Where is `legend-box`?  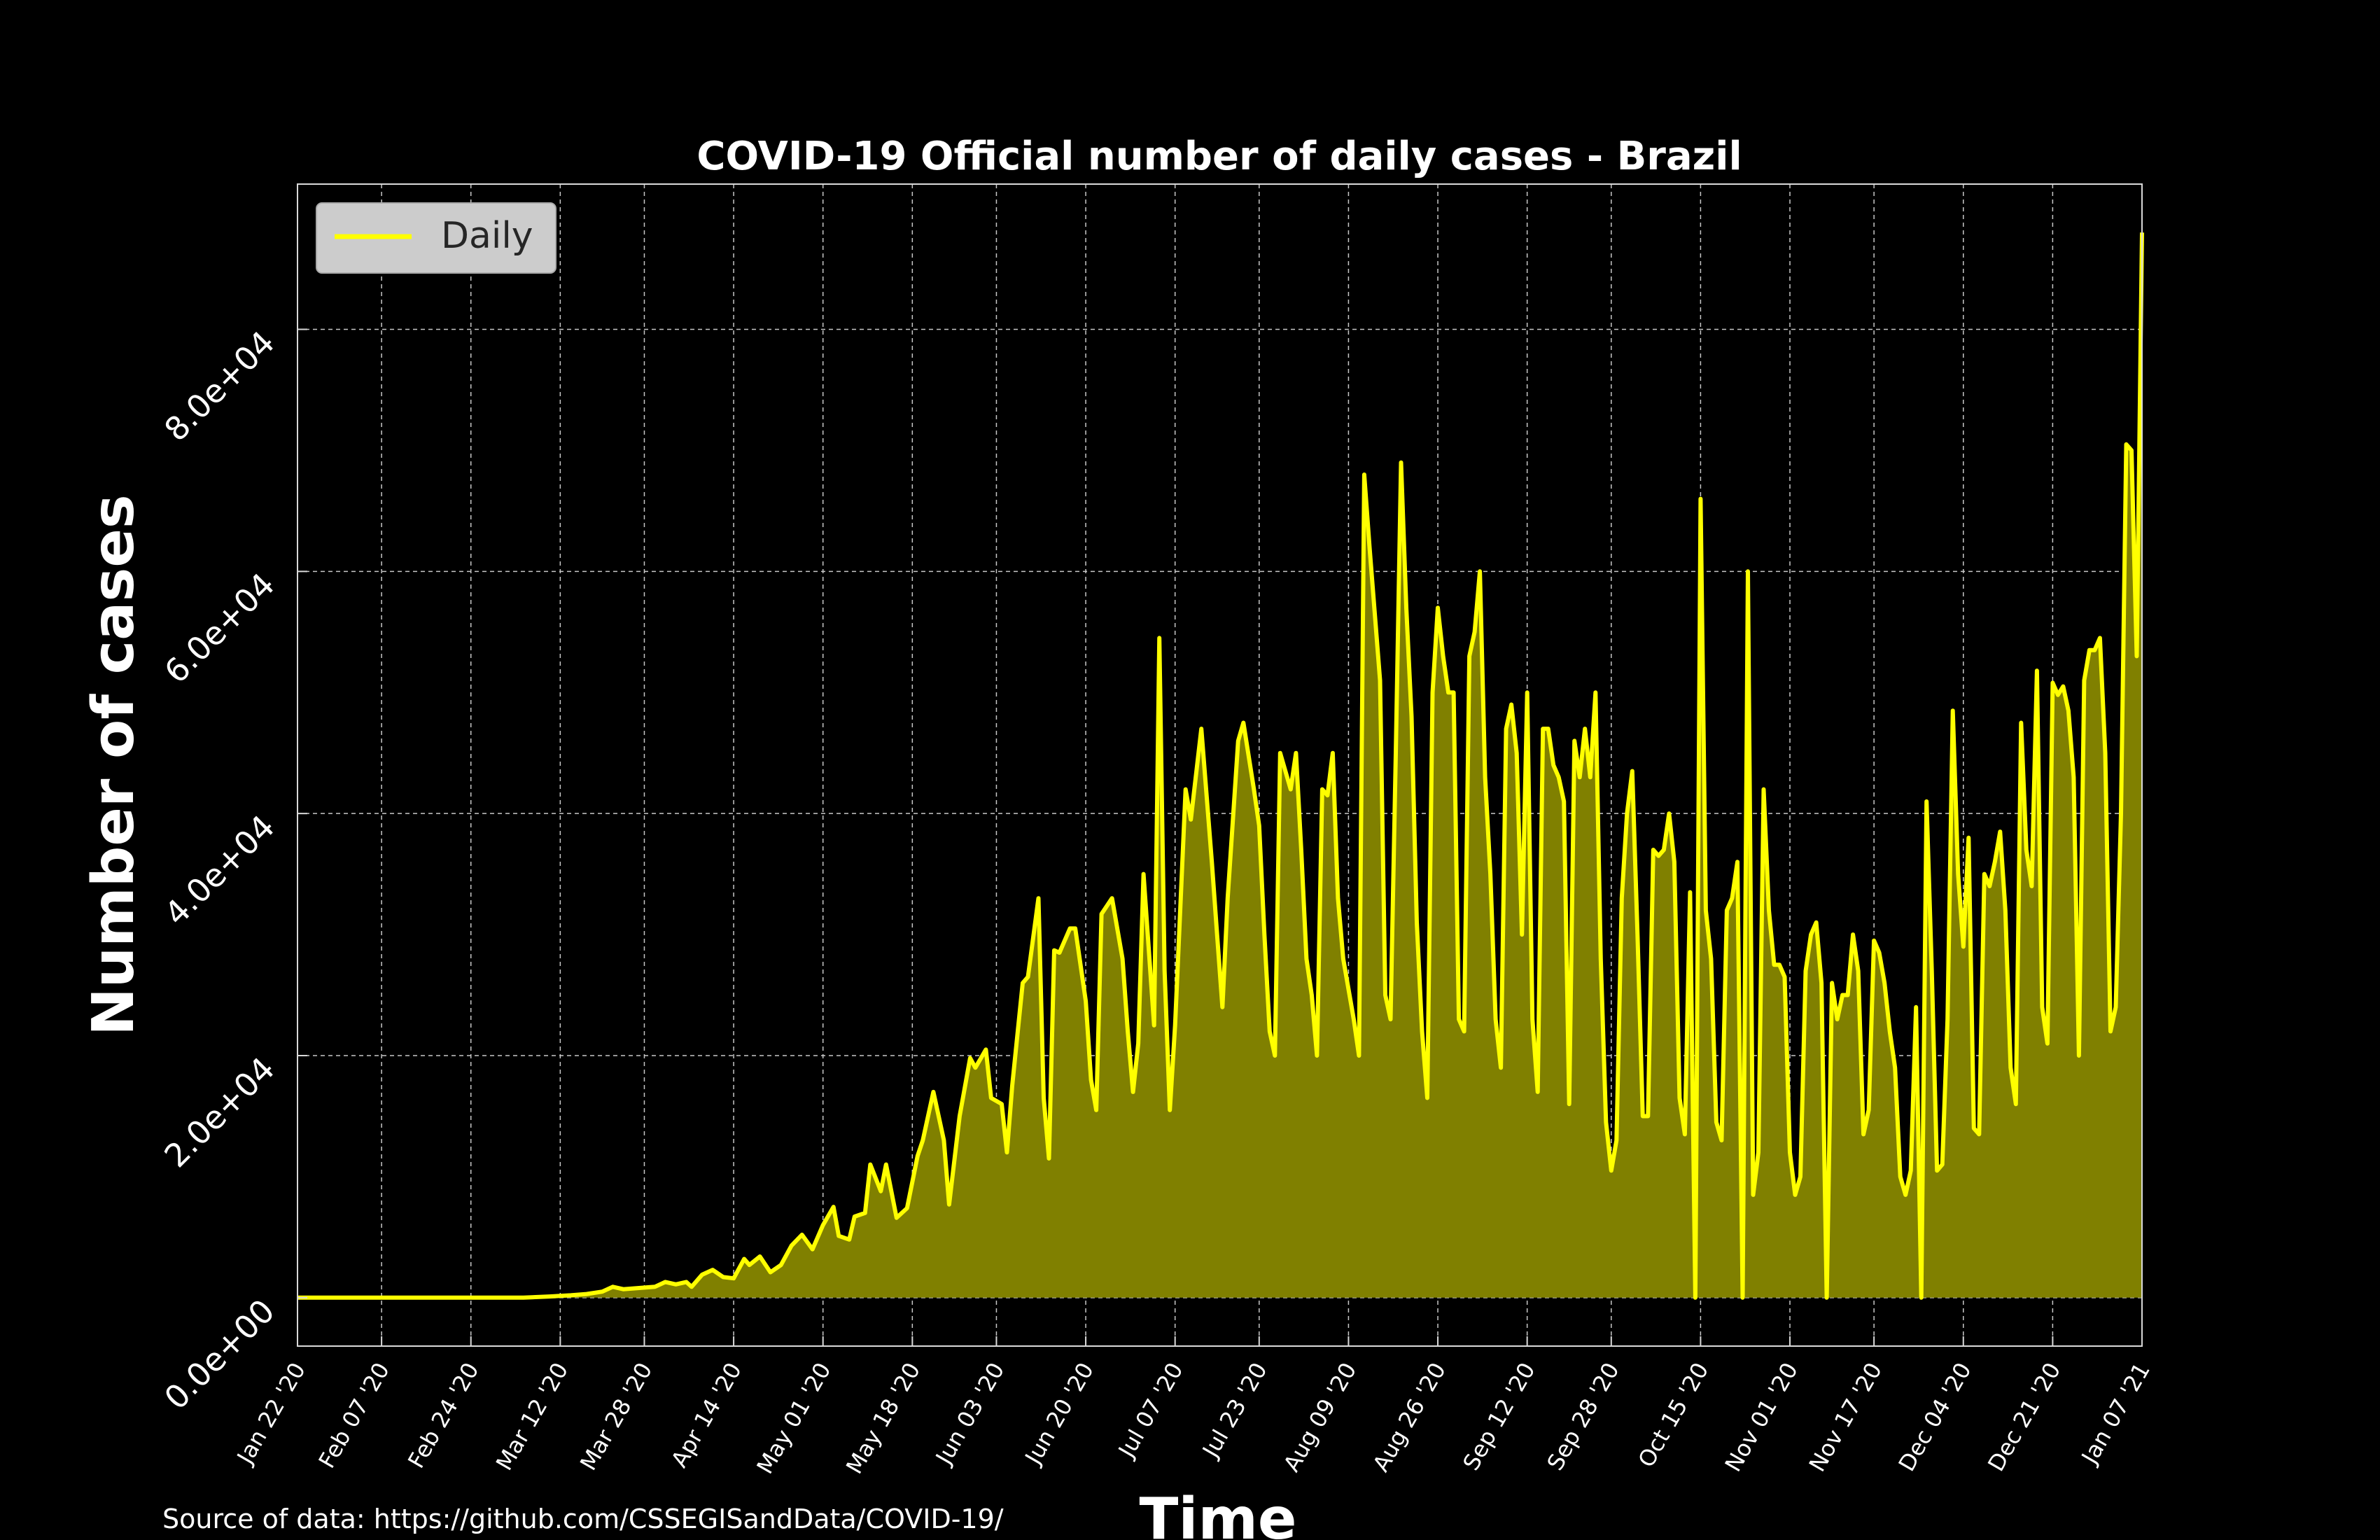 legend-box is located at coordinates (436, 238).